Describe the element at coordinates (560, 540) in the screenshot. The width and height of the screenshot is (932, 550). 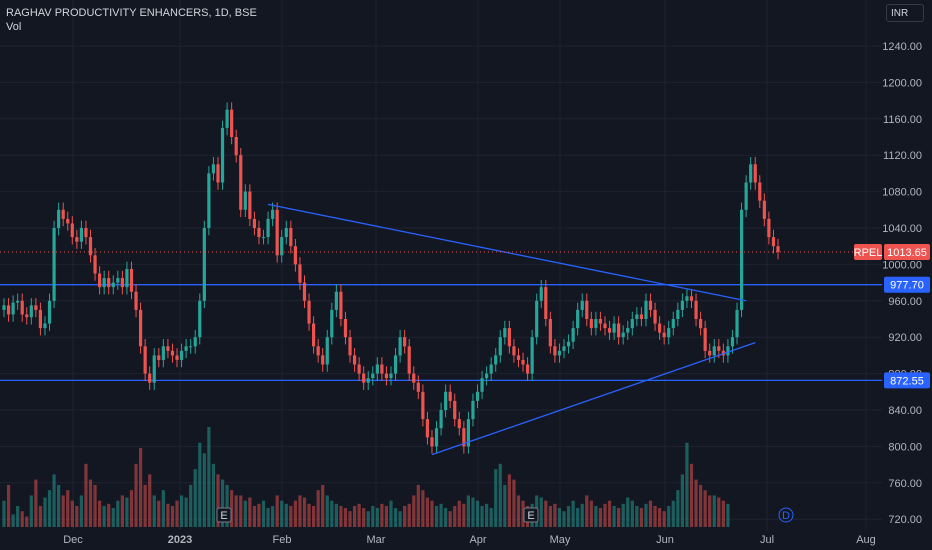
I see `x-tick-label: May` at that location.